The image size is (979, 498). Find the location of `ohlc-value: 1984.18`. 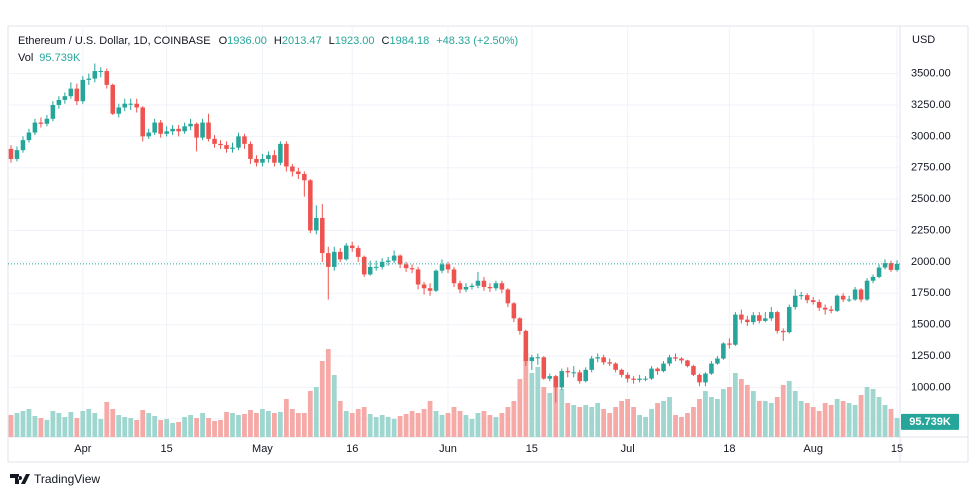

ohlc-value: 1984.18 is located at coordinates (409, 41).